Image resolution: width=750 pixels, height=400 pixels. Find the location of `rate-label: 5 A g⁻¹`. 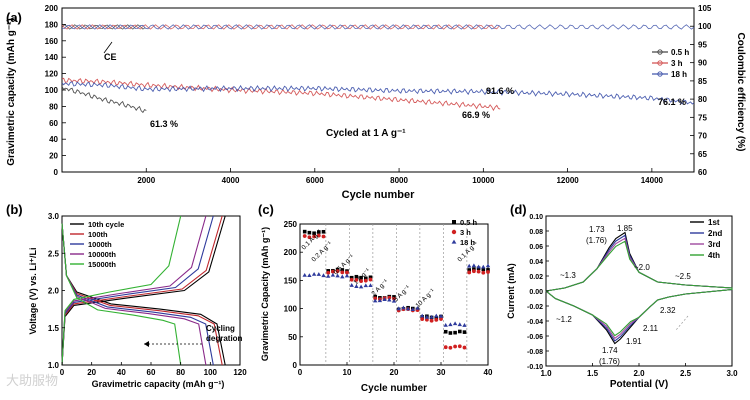

rate-label: 5 A g⁻¹ is located at coordinates (402, 294).